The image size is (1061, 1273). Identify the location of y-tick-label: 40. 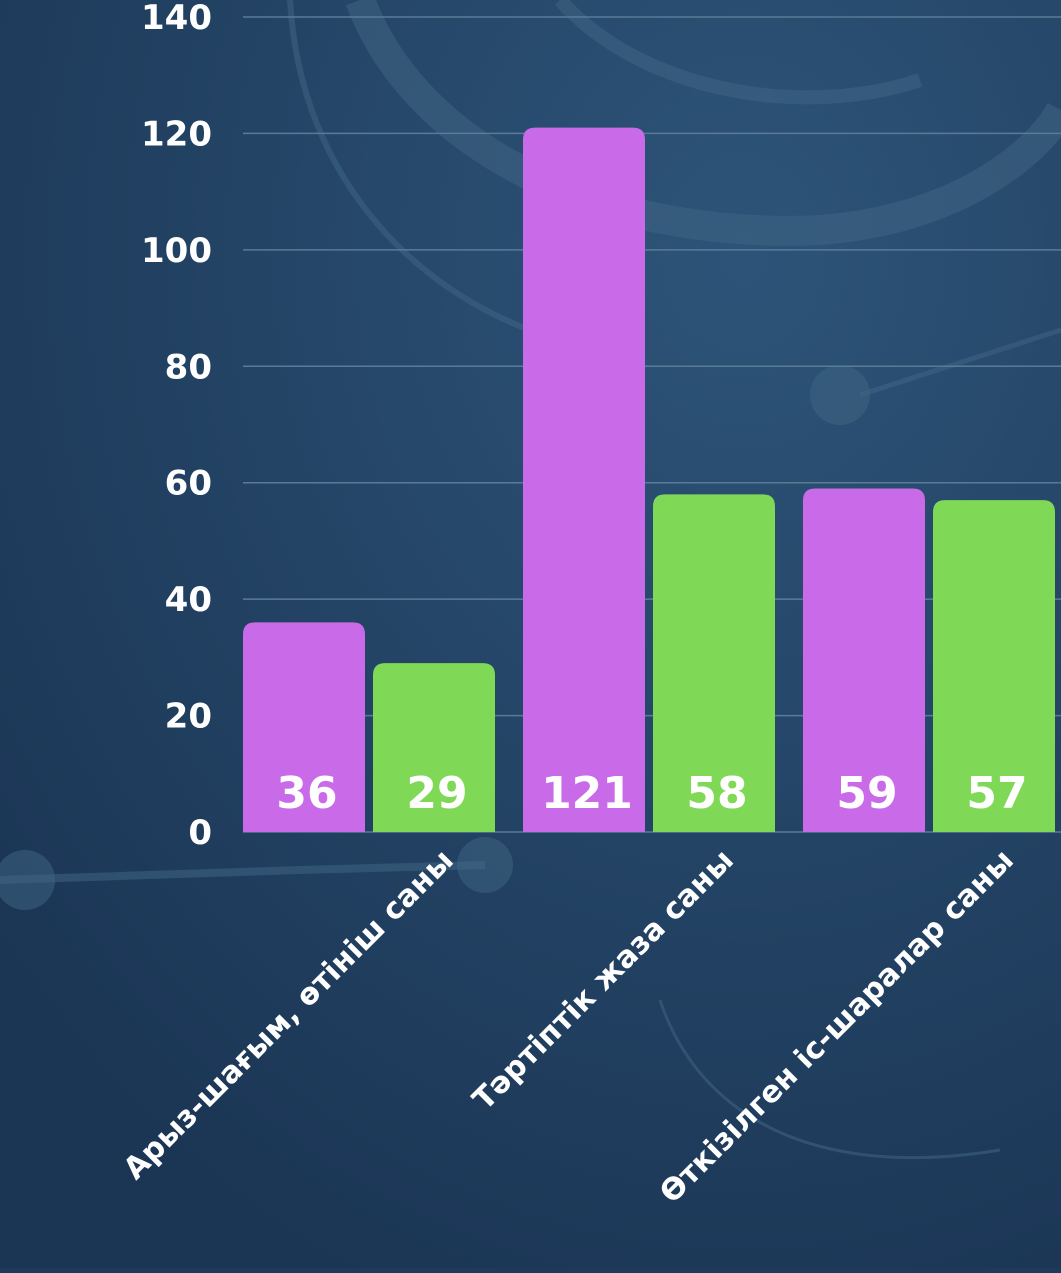
(188, 600).